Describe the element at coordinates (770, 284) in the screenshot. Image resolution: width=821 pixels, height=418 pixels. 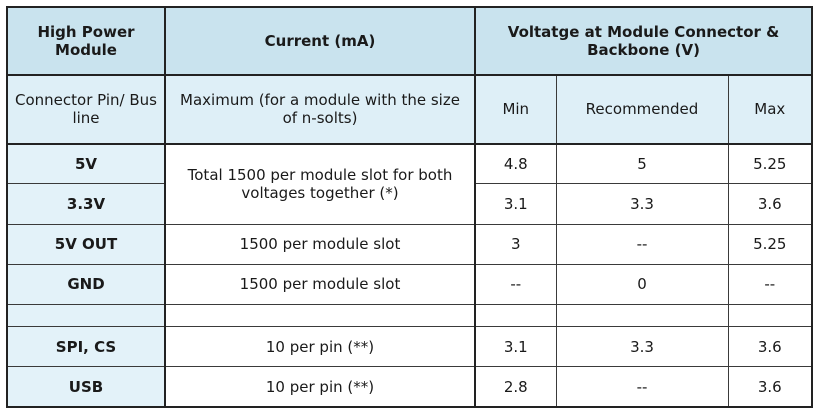
I see `max-value: --` at that location.